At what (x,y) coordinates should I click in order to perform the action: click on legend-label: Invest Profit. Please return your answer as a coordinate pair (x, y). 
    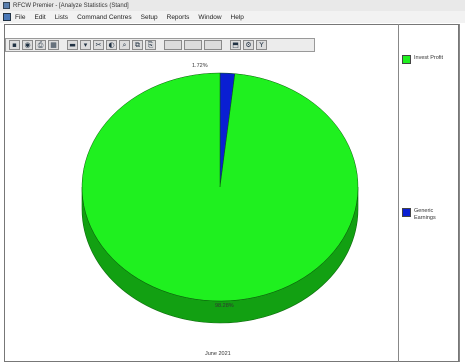
    Looking at the image, I should click on (429, 58).